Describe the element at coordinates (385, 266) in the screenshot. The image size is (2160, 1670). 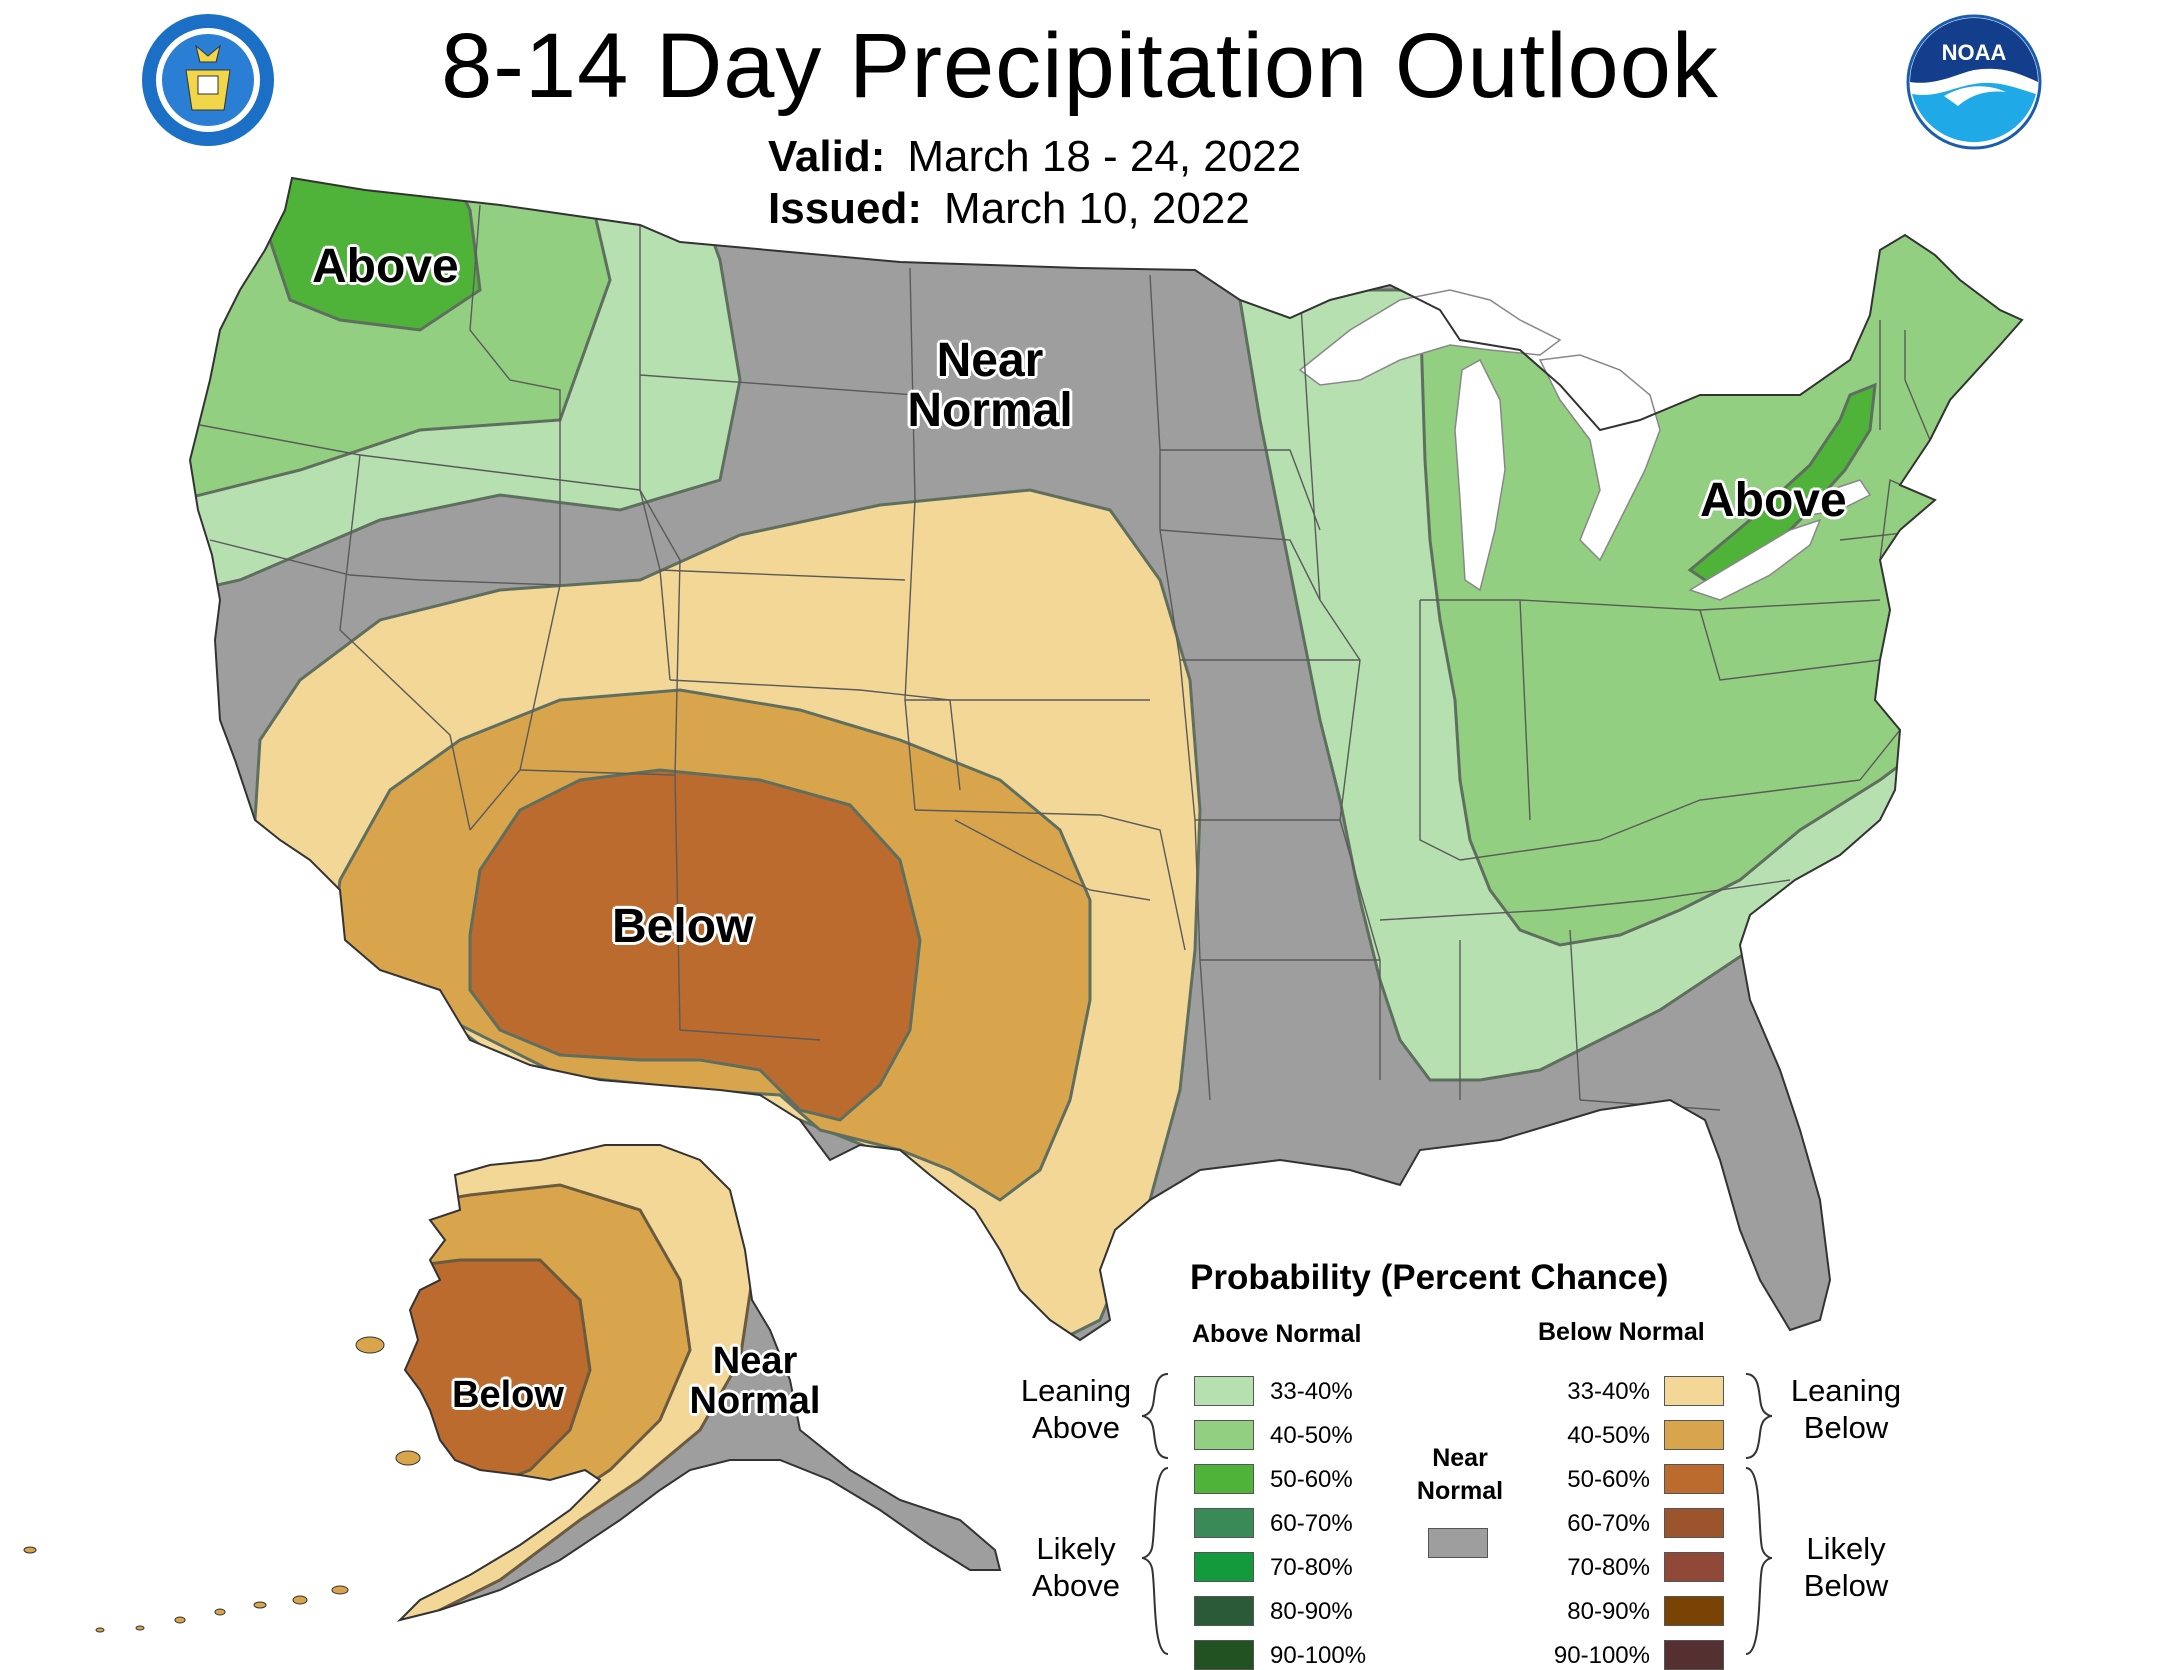
I see `region-label-northwest: Above` at that location.